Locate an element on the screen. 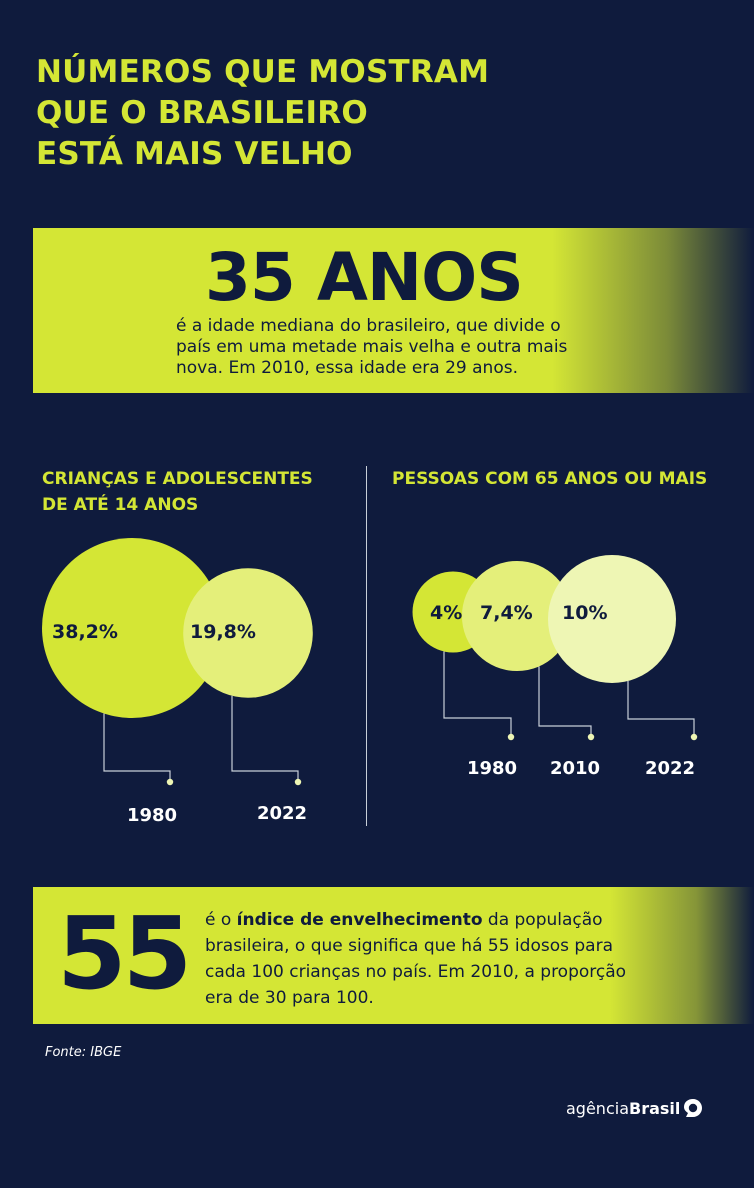 This screenshot has width=754, height=1188. children-heading-line: DE ATÉ 14 ANOS is located at coordinates (120, 505).